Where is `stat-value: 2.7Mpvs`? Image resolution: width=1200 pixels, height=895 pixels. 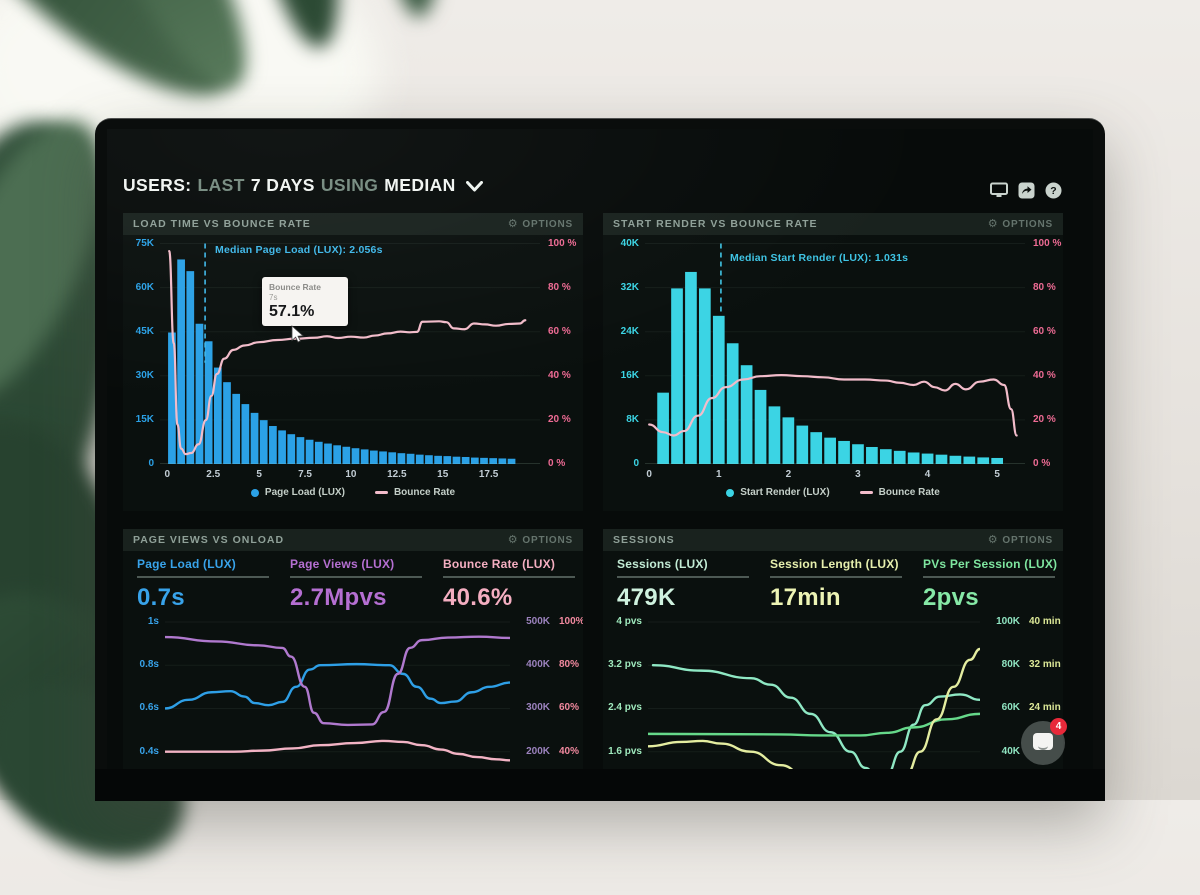 stat-value: 2.7Mpvs is located at coordinates (338, 597).